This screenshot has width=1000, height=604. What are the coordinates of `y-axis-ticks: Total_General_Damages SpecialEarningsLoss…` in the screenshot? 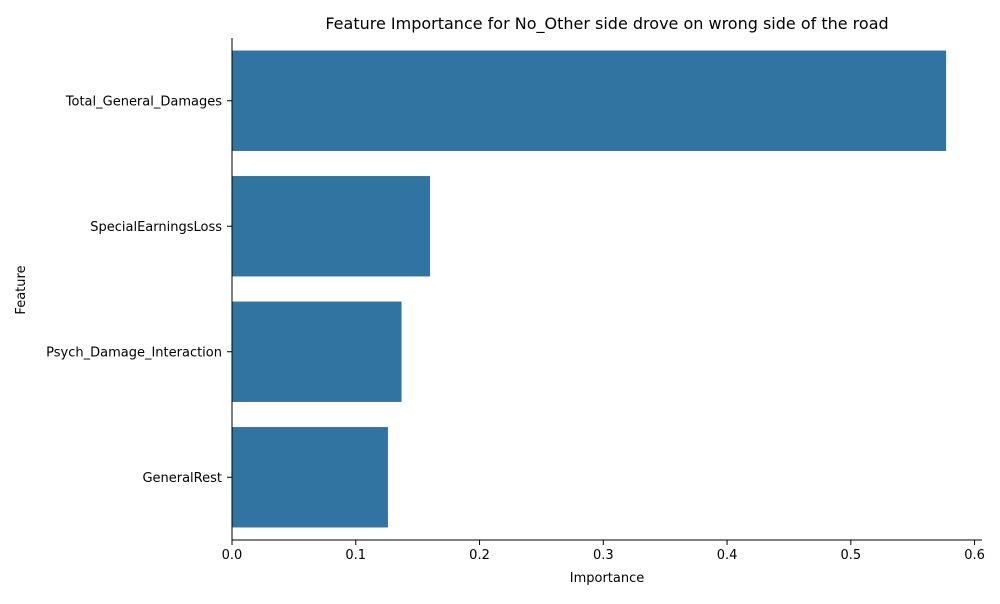 It's located at (139, 290).